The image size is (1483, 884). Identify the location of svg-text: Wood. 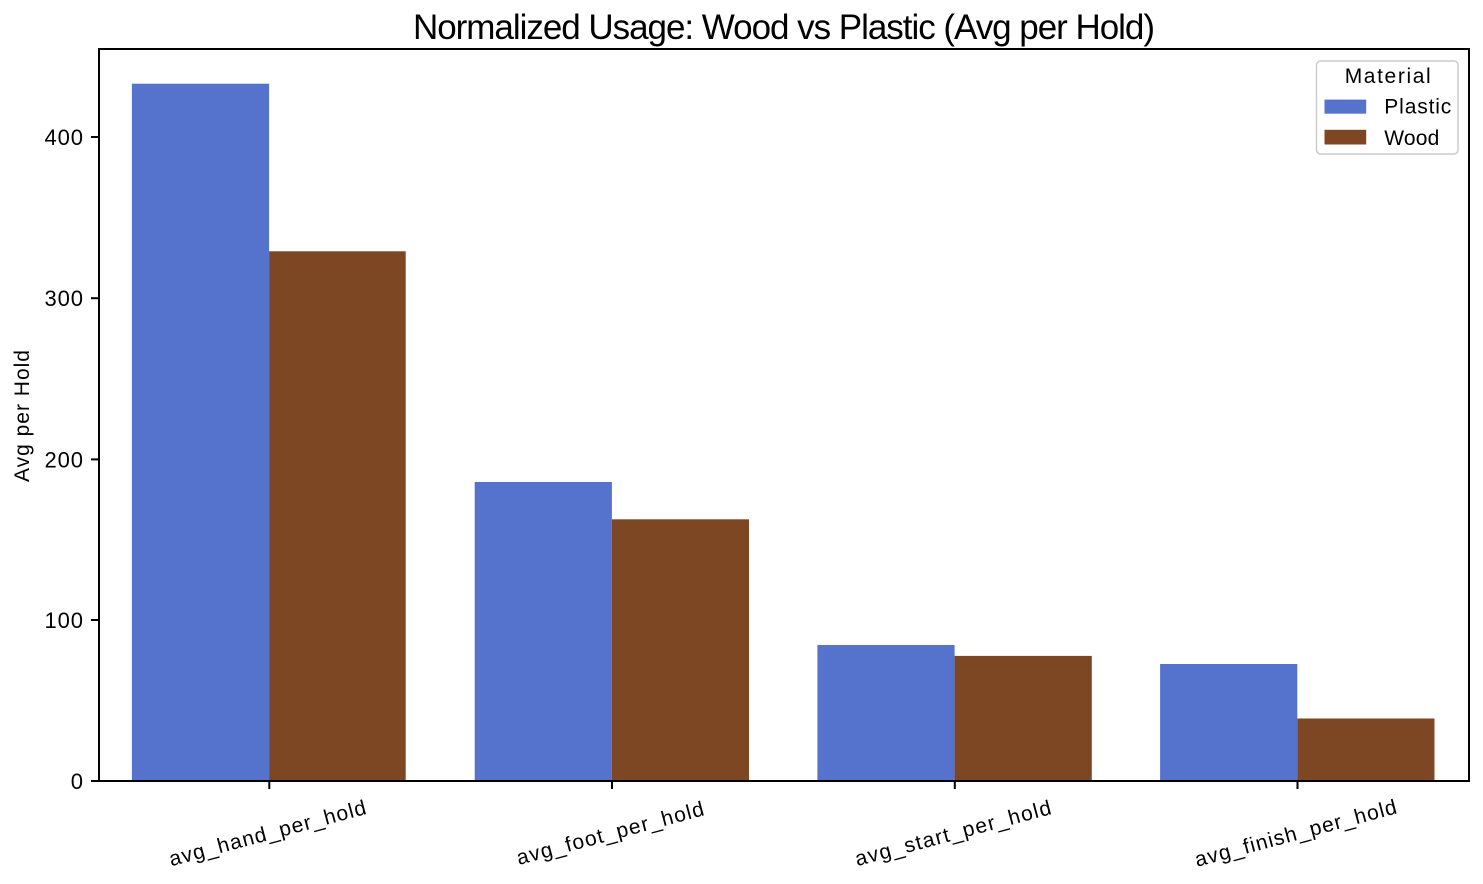
(1411, 138).